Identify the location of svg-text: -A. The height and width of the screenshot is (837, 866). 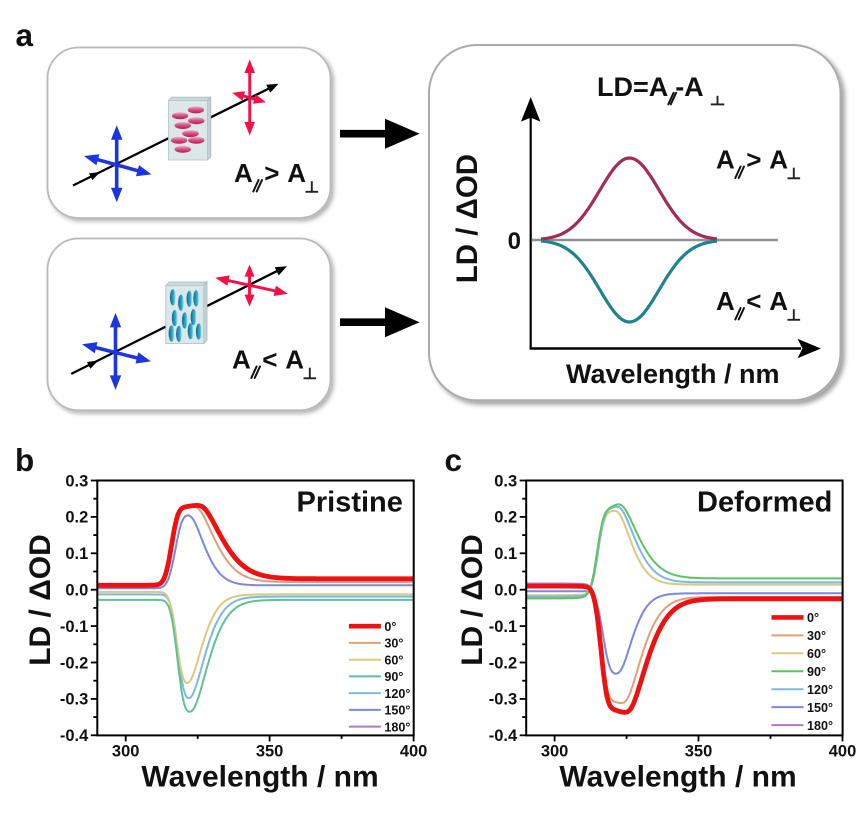
(689, 87).